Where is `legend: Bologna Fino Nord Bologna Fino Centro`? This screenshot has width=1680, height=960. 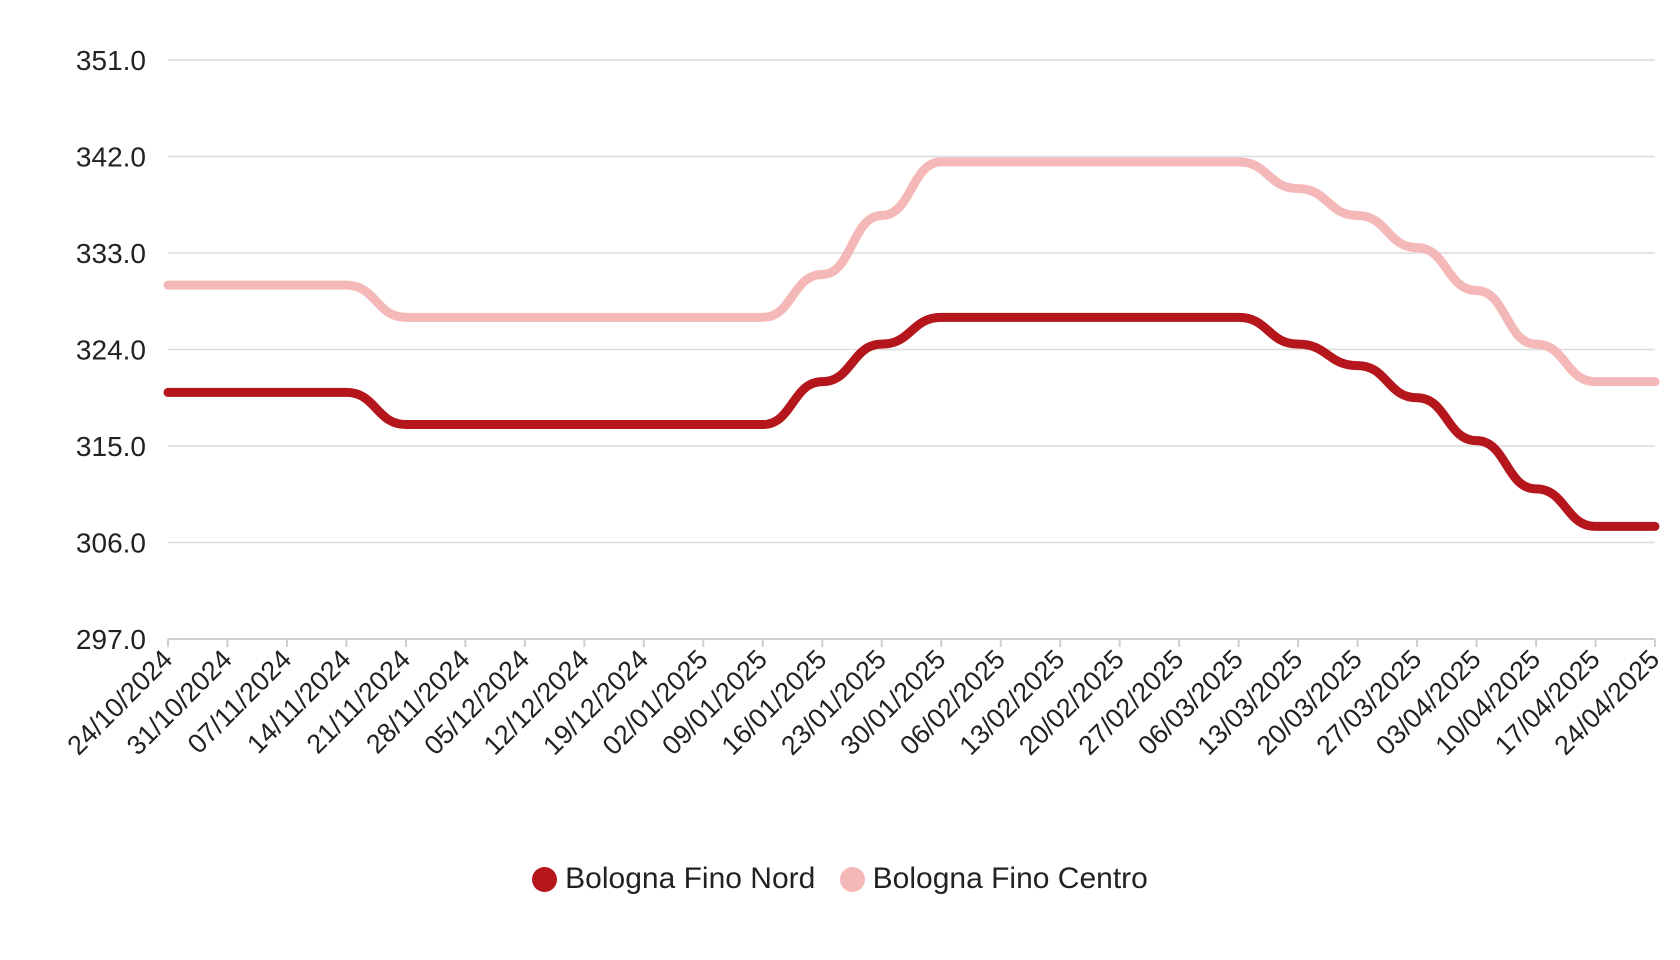 legend: Bologna Fino Nord Bologna Fino Centro is located at coordinates (840, 881).